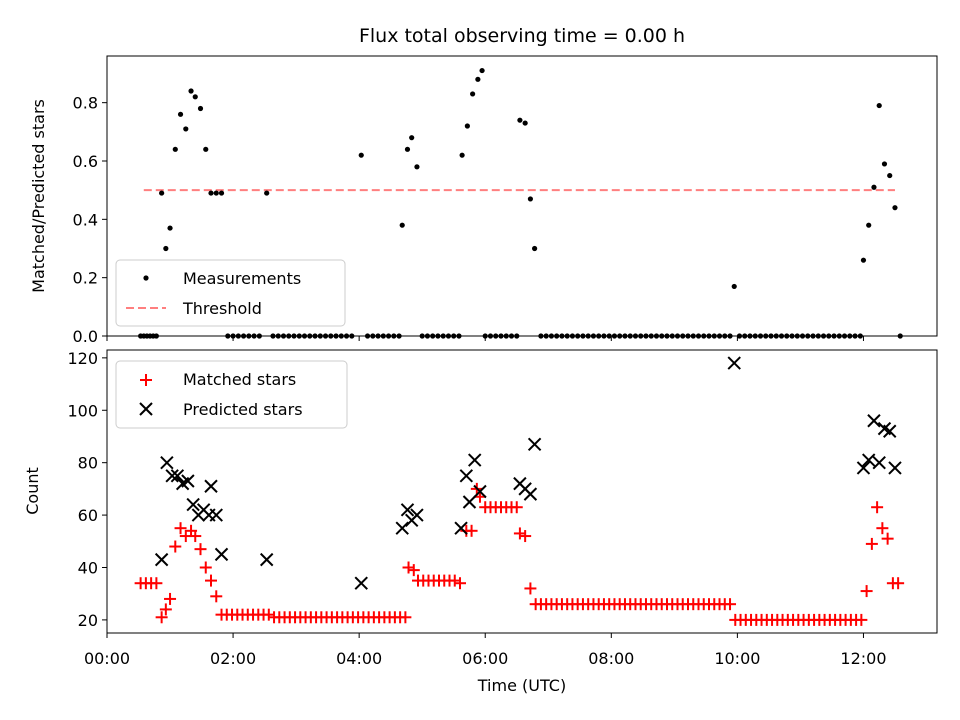  Describe the element at coordinates (85, 278) in the screenshot. I see `top-y-tick-label-1: 0.2` at that location.